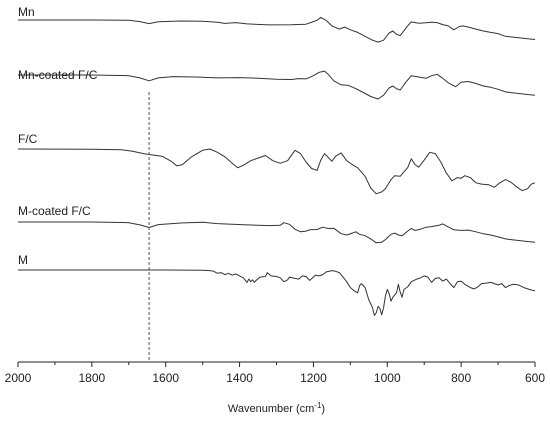  I want to click on x-axis-label-sup: -1, so click(318, 405).